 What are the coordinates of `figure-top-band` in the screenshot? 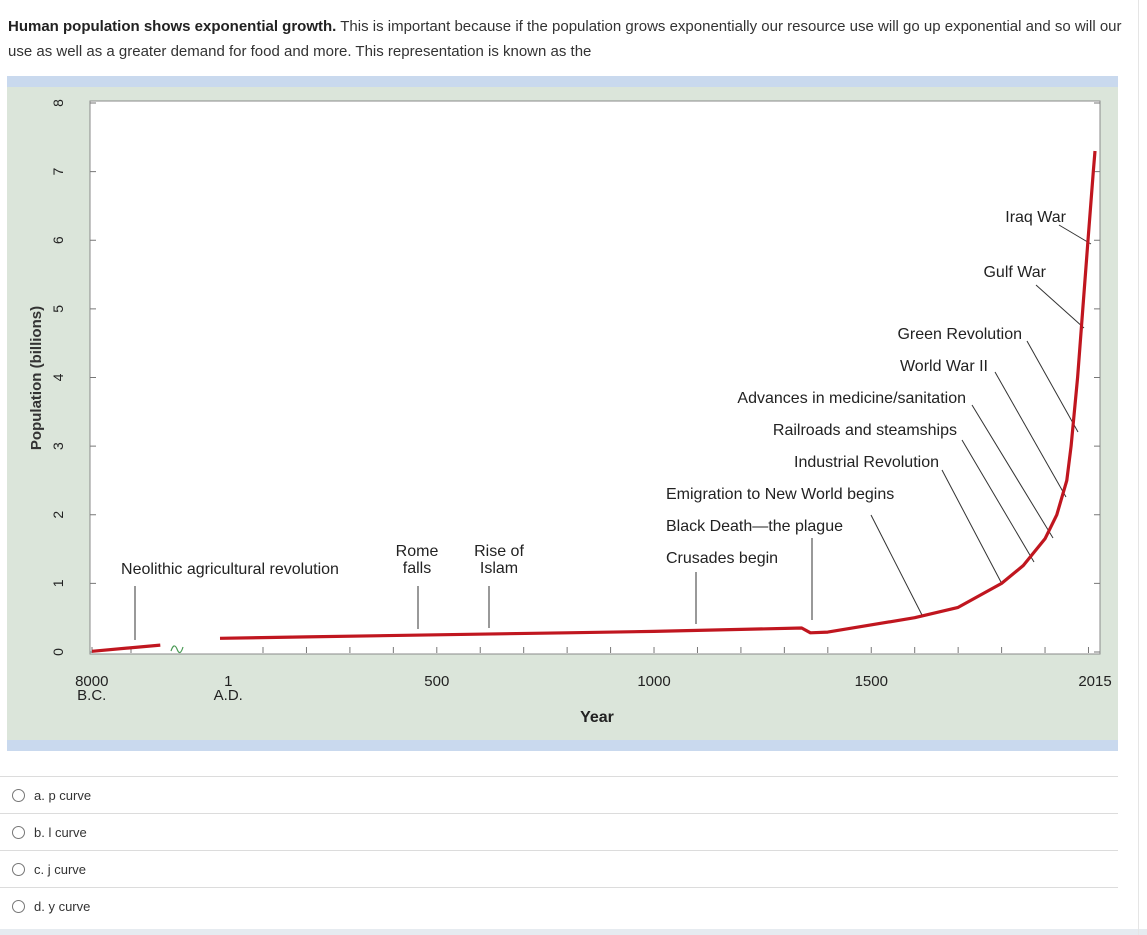 It's located at (562, 81).